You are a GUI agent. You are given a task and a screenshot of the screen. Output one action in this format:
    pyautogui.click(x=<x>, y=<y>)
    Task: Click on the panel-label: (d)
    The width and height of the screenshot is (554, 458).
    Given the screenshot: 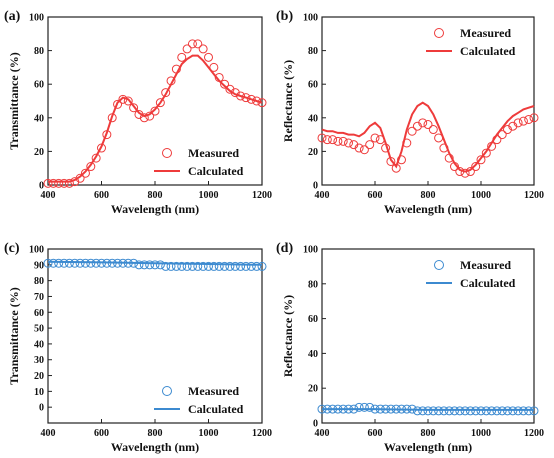 What is the action you would take?
    pyautogui.click(x=284, y=248)
    